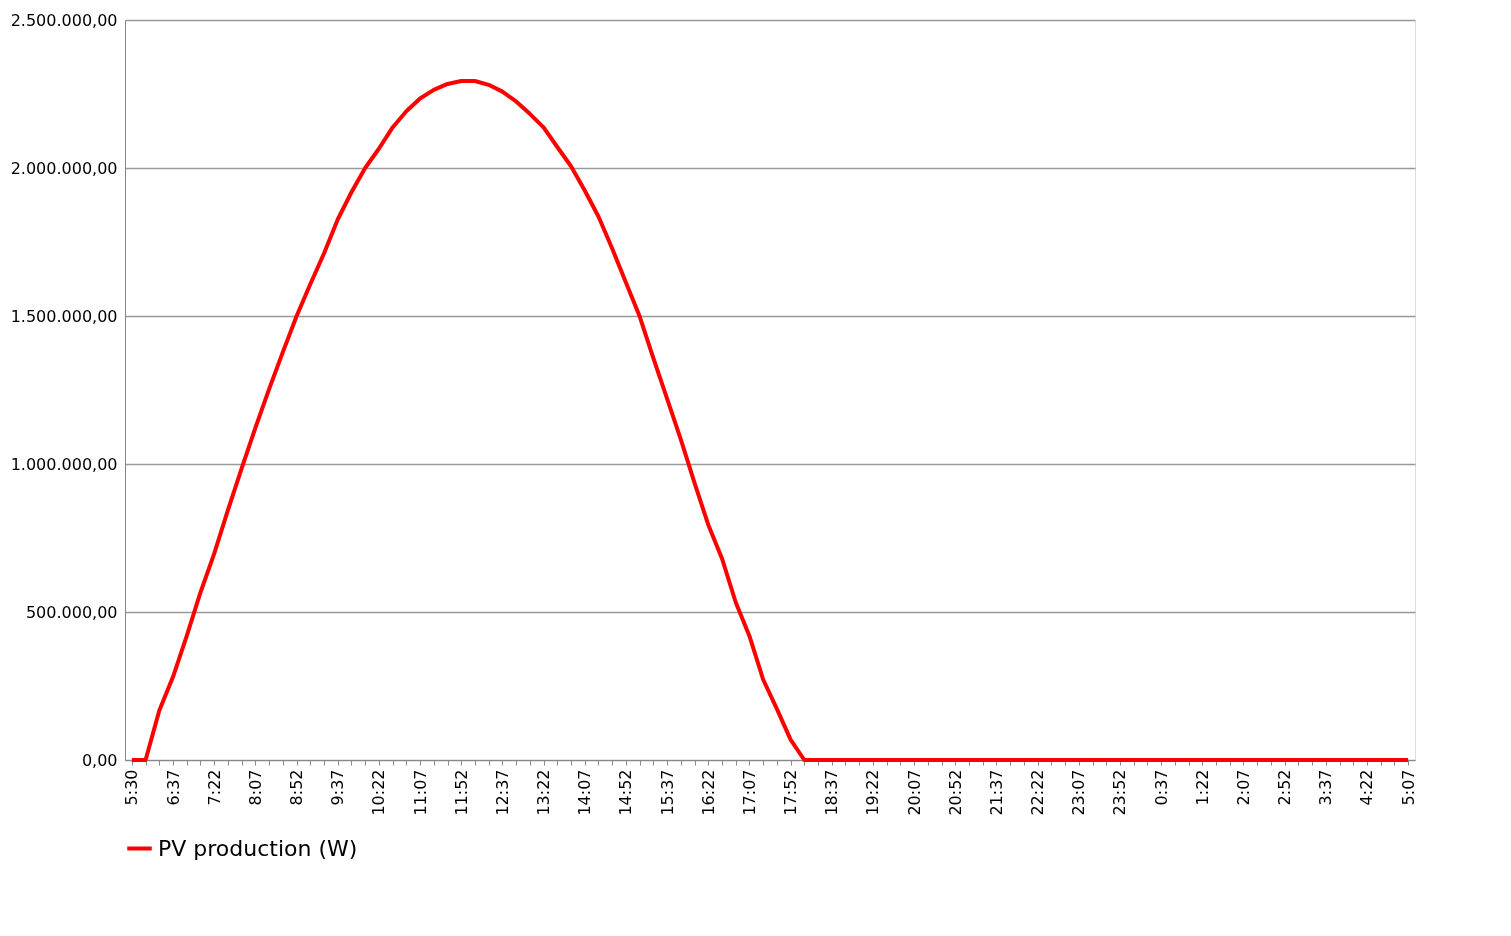  I want to click on x-tick-label: 3:37, so click(1326, 787).